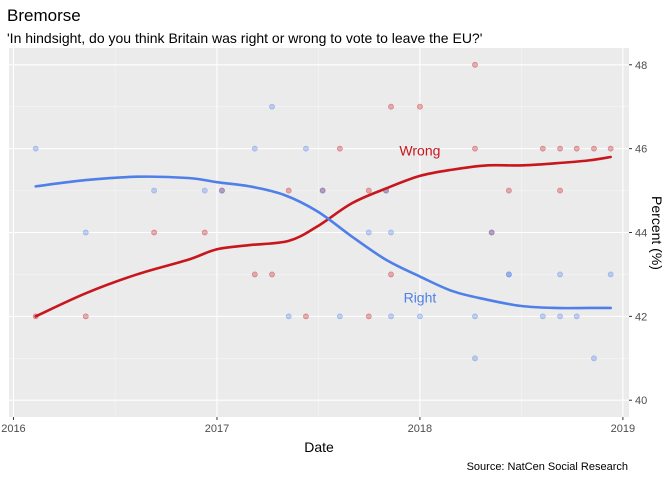  Describe the element at coordinates (641, 234) in the screenshot. I see `y-tick-label: 44` at that location.